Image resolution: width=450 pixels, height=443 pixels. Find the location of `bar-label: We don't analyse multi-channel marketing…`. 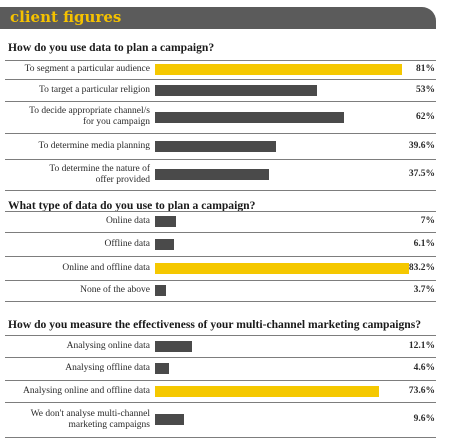

bar-label: We don't analyse multi-channel marketing… is located at coordinates (90, 419).